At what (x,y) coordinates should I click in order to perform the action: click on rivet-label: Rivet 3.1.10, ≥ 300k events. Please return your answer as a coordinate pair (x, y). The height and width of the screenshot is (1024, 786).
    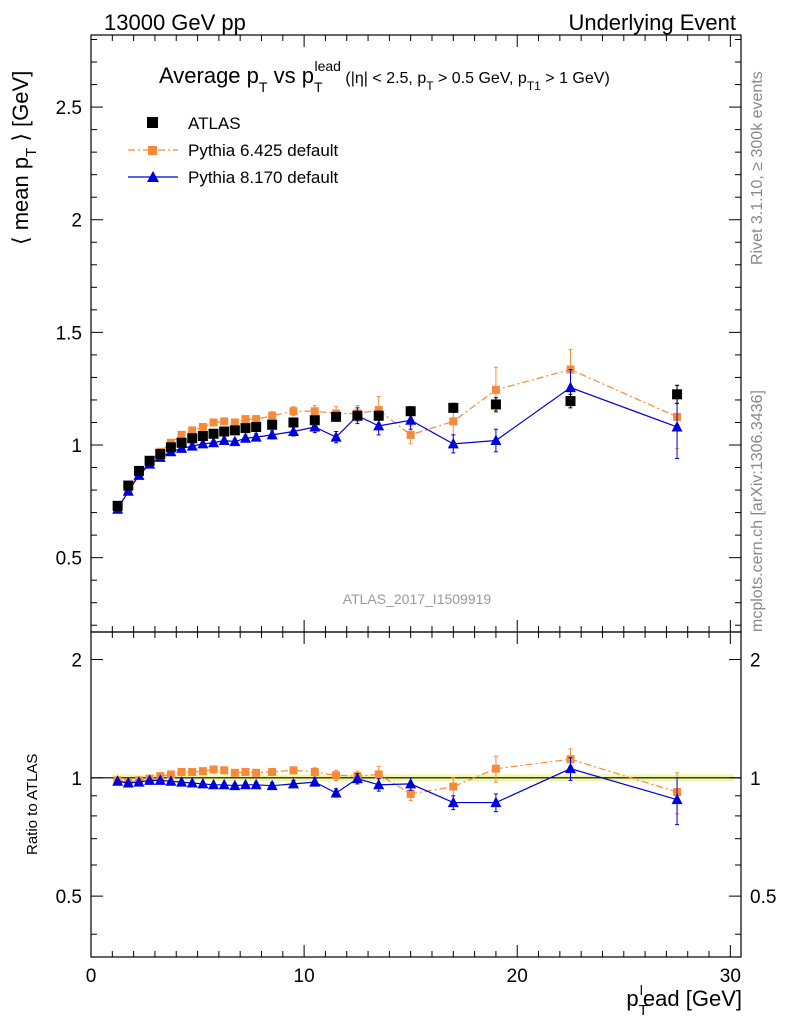
    Looking at the image, I should click on (757, 168).